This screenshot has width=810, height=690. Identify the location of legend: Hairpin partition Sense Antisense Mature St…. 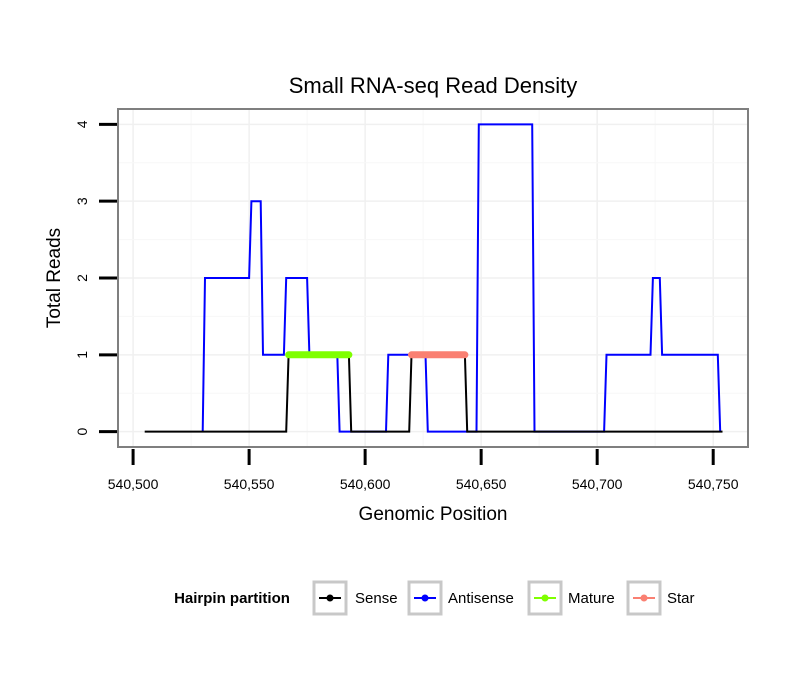
(434, 598).